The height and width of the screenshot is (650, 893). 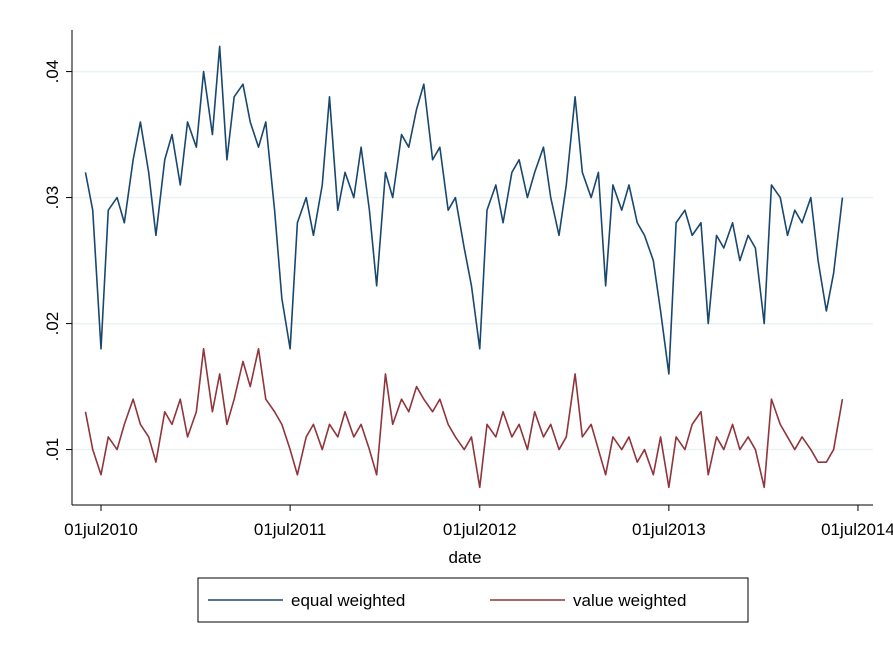 I want to click on y-tick-label: .01, so click(x=52, y=450).